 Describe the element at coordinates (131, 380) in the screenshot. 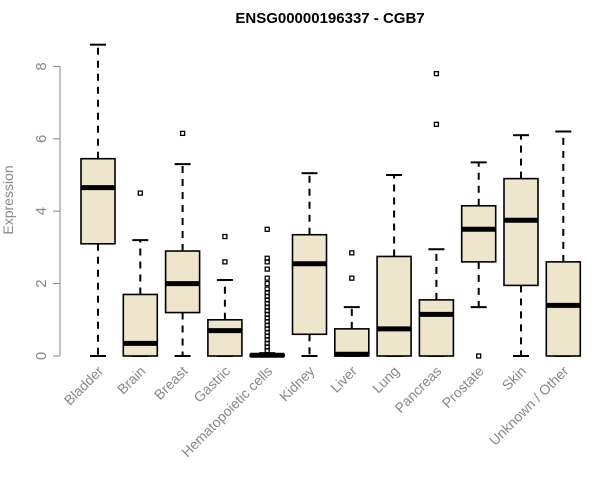

I see `x-tick-label: Brain` at that location.